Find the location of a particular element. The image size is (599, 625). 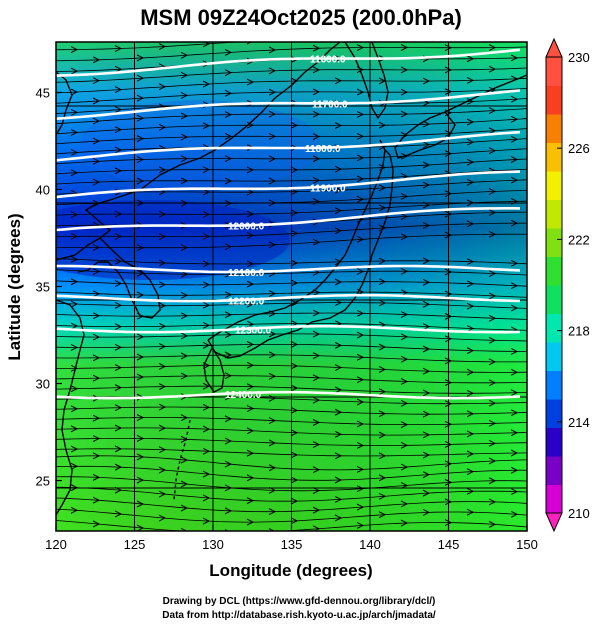

ryukyu-islands is located at coordinates (182, 460).